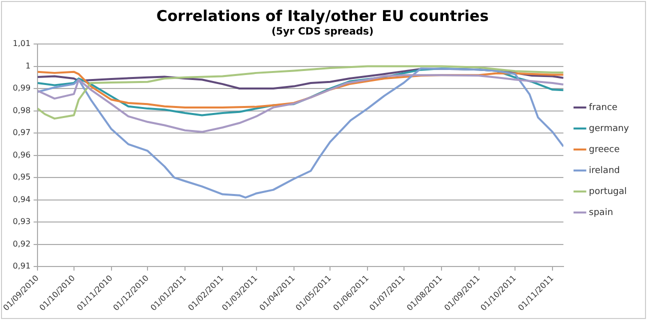  What do you see at coordinates (603, 107) in the screenshot?
I see `legend-label: france` at bounding box center [603, 107].